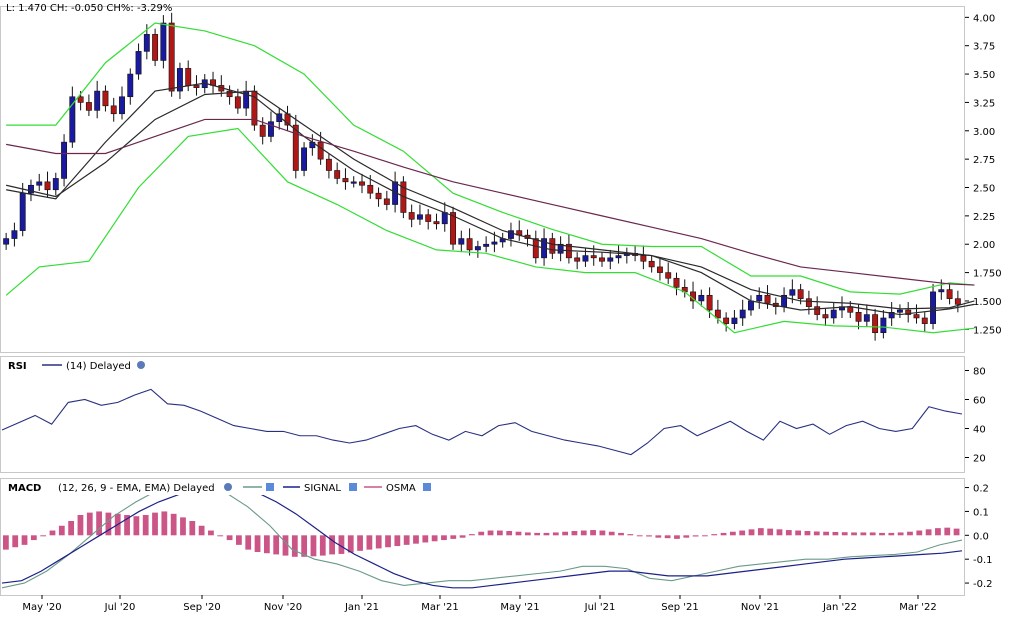 Image resolution: width=1009 pixels, height=620 pixels. Describe the element at coordinates (24, 488) in the screenshot. I see `macd-label: MACD` at that location.